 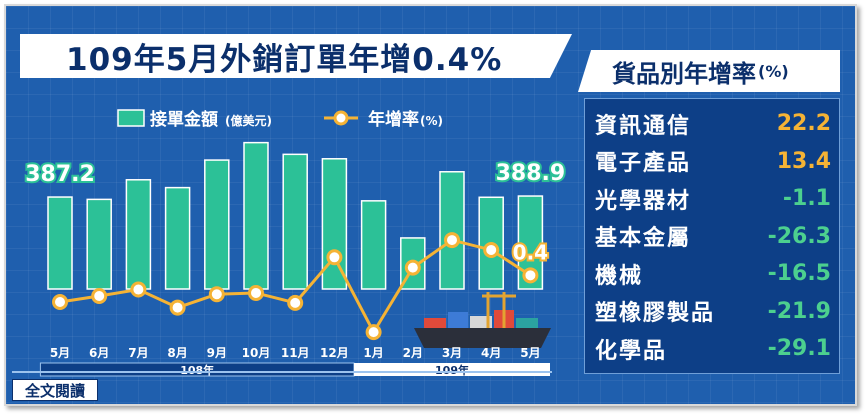 What do you see at coordinates (530, 252) in the screenshot?
I see `data-label: 0.4` at bounding box center [530, 252].